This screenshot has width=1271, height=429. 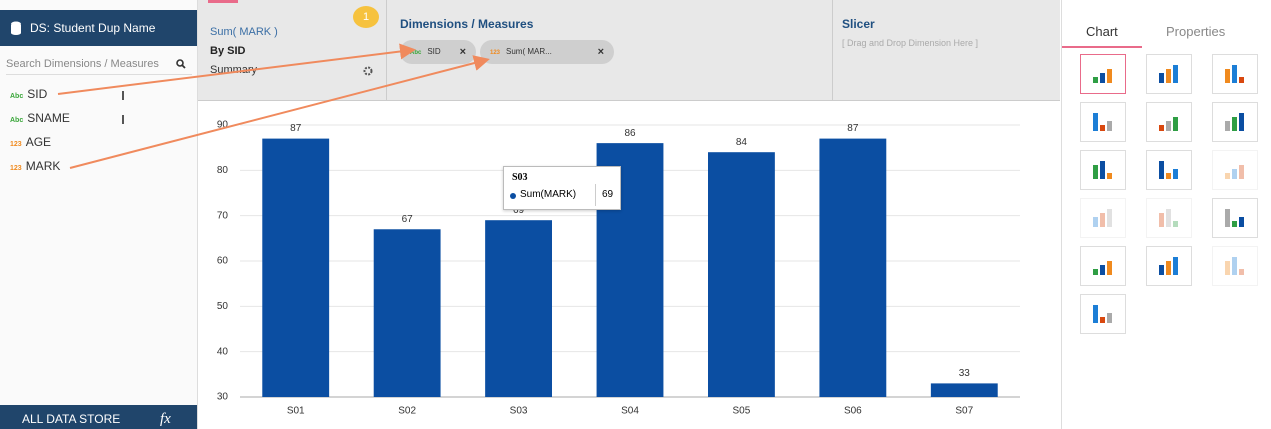 I want to click on y-tick-label: 80, so click(x=223, y=170).